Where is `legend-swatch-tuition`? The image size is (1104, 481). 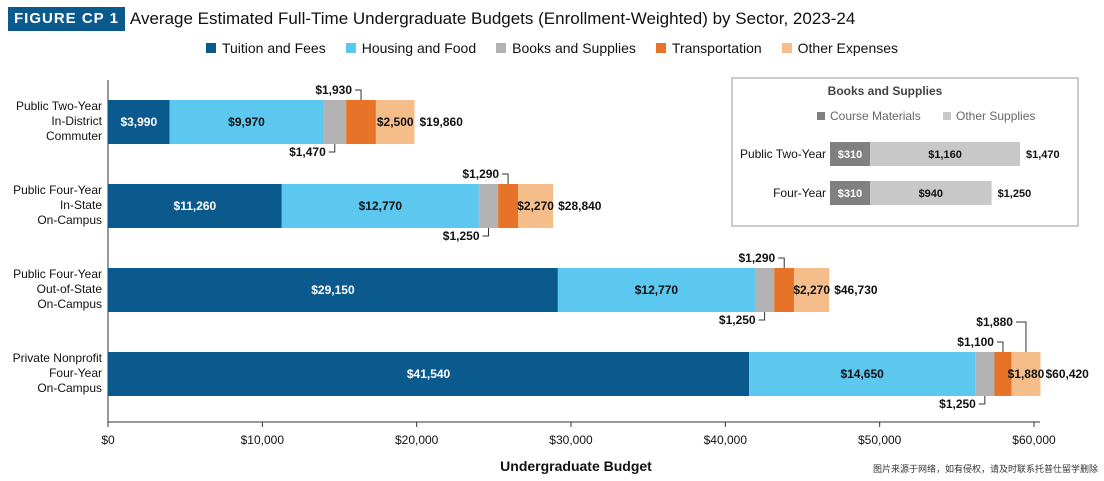
legend-swatch-tuition is located at coordinates (210, 48).